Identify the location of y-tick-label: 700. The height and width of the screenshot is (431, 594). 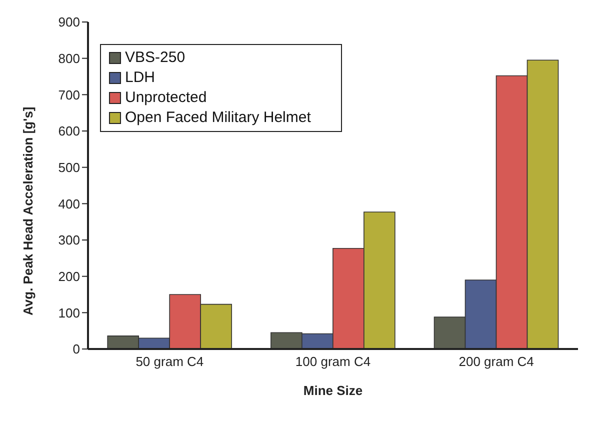
(69, 94).